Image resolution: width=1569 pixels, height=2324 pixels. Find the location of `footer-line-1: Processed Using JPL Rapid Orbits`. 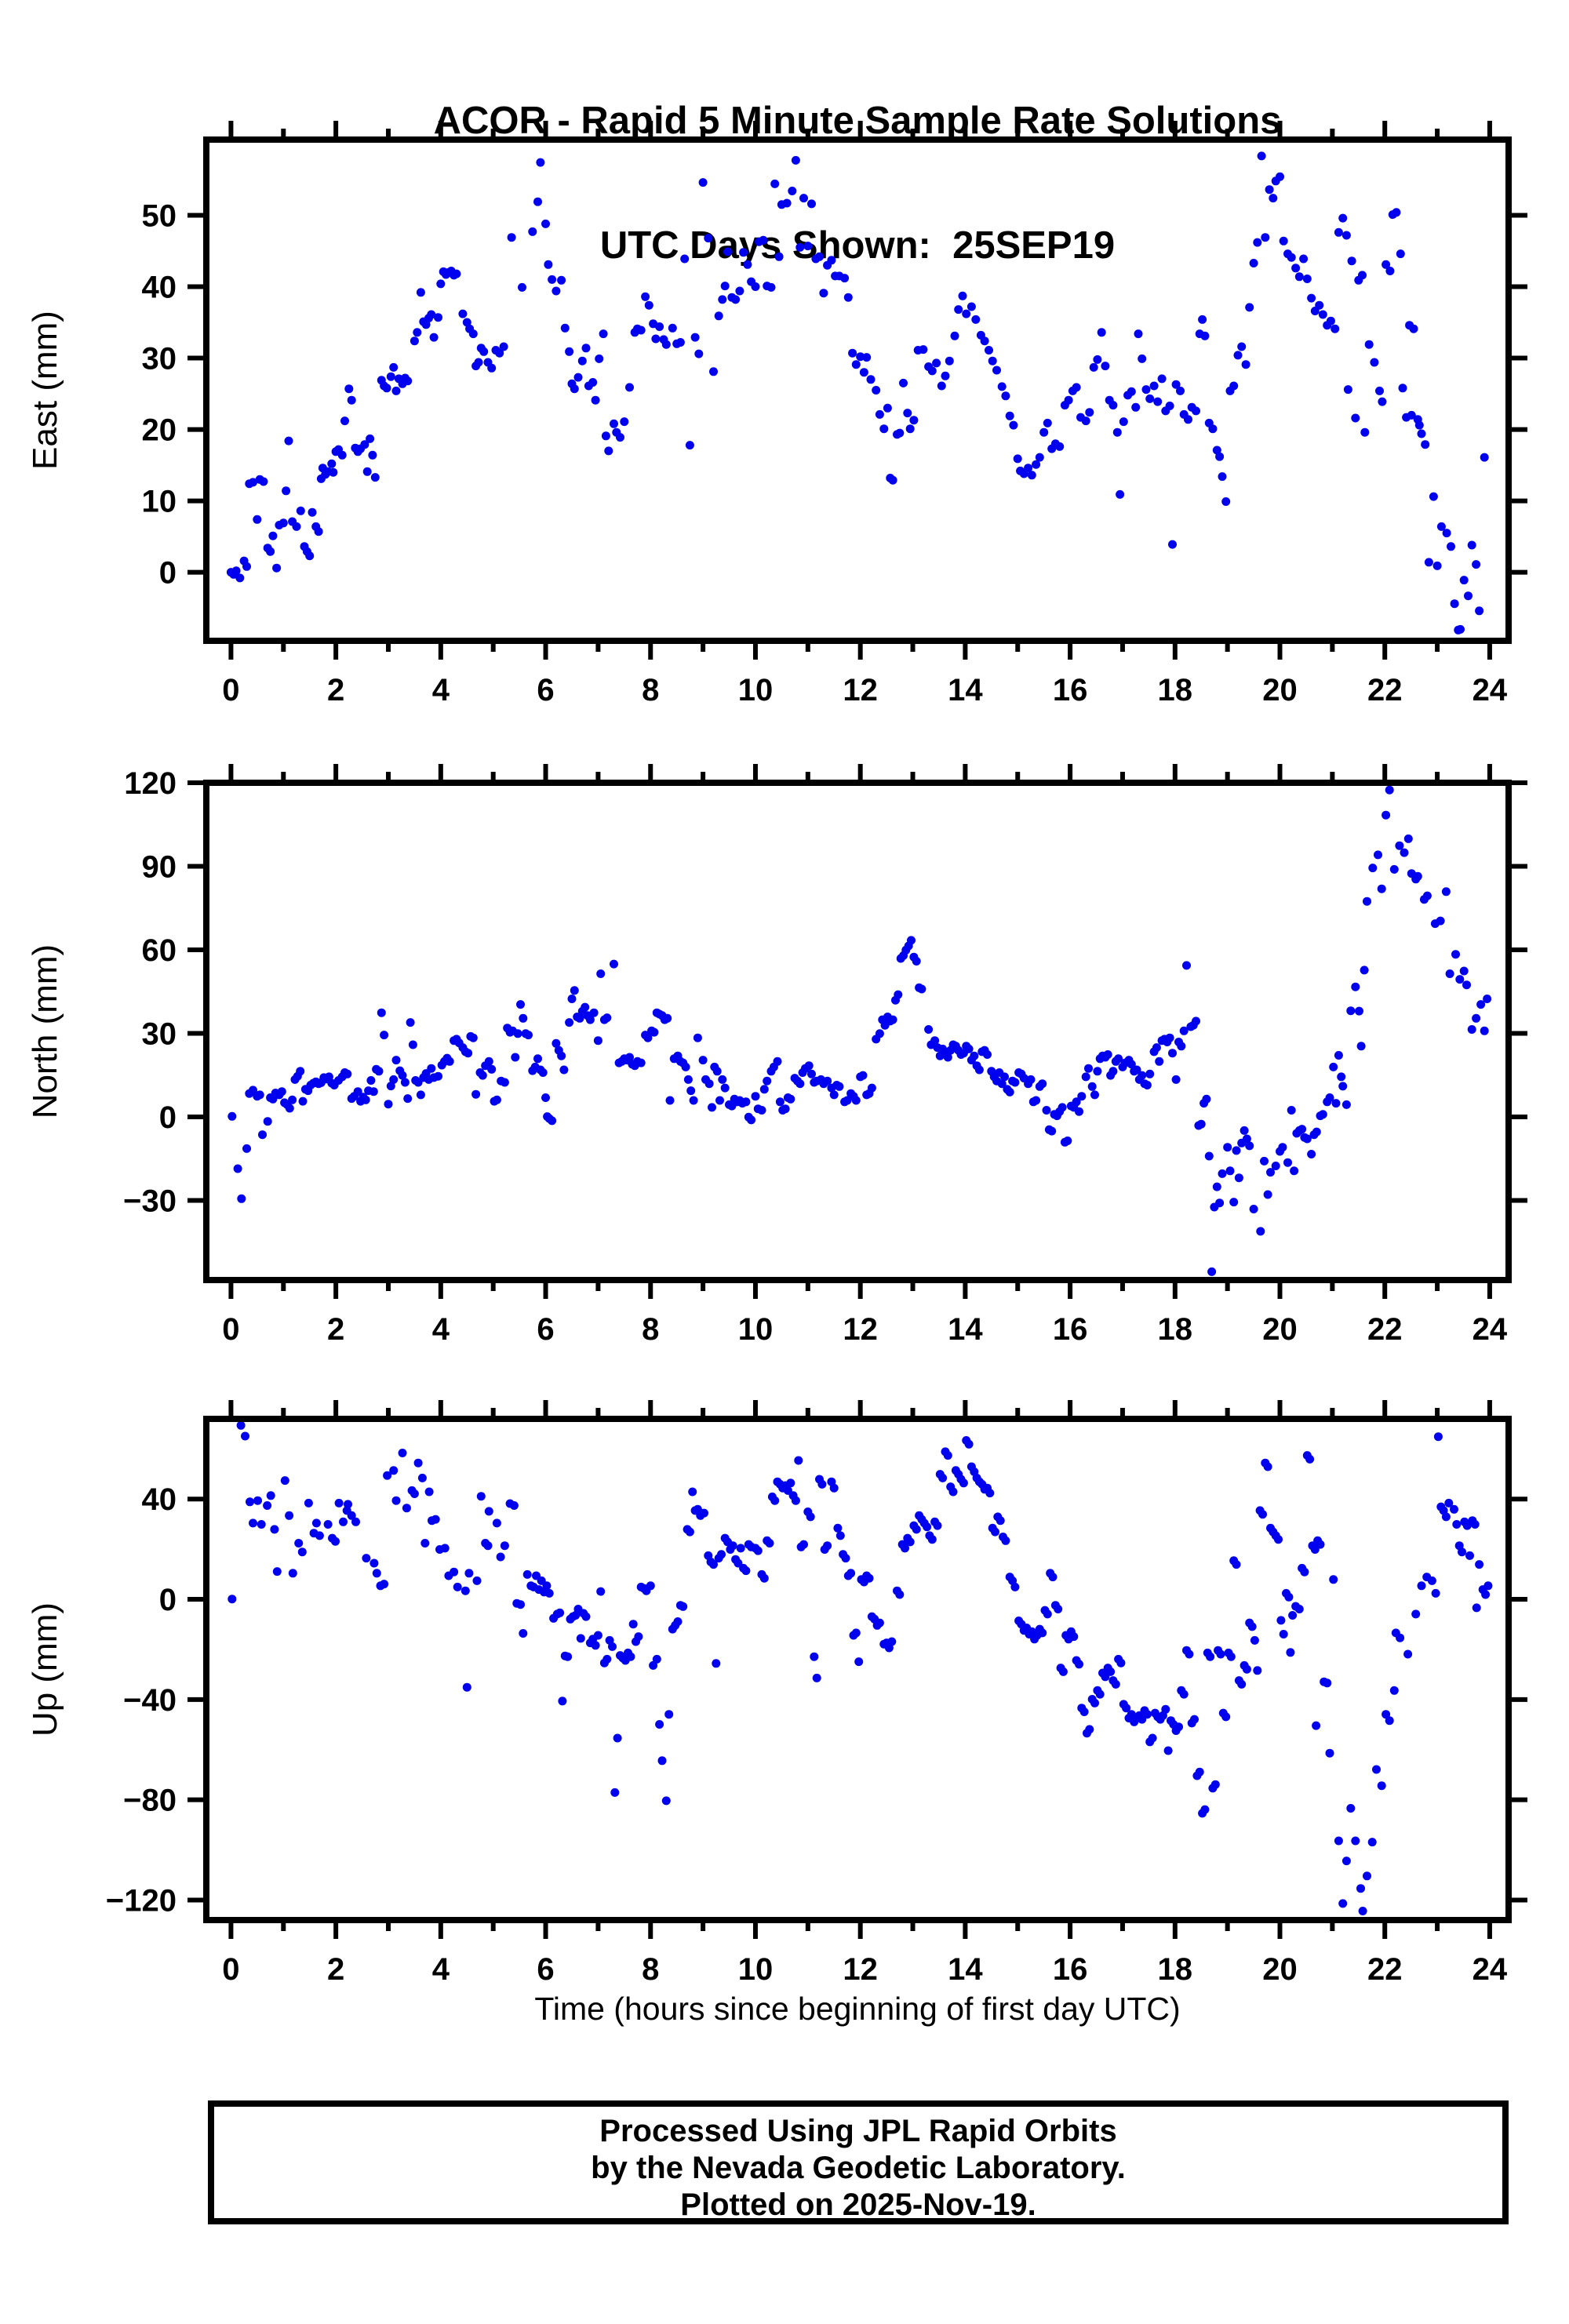

footer-line-1: Processed Using JPL Rapid Orbits is located at coordinates (858, 2131).